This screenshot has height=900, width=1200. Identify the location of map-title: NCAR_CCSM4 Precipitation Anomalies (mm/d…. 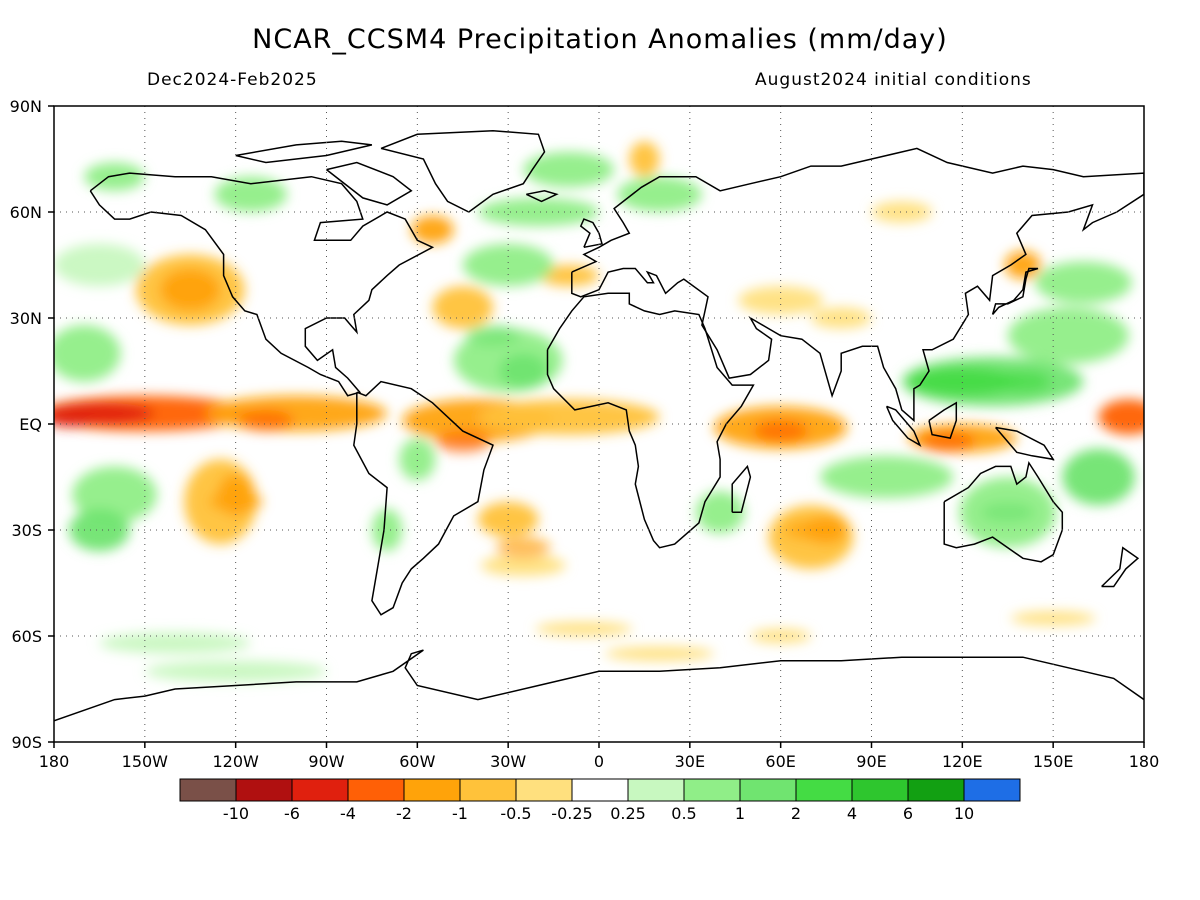
(600, 39).